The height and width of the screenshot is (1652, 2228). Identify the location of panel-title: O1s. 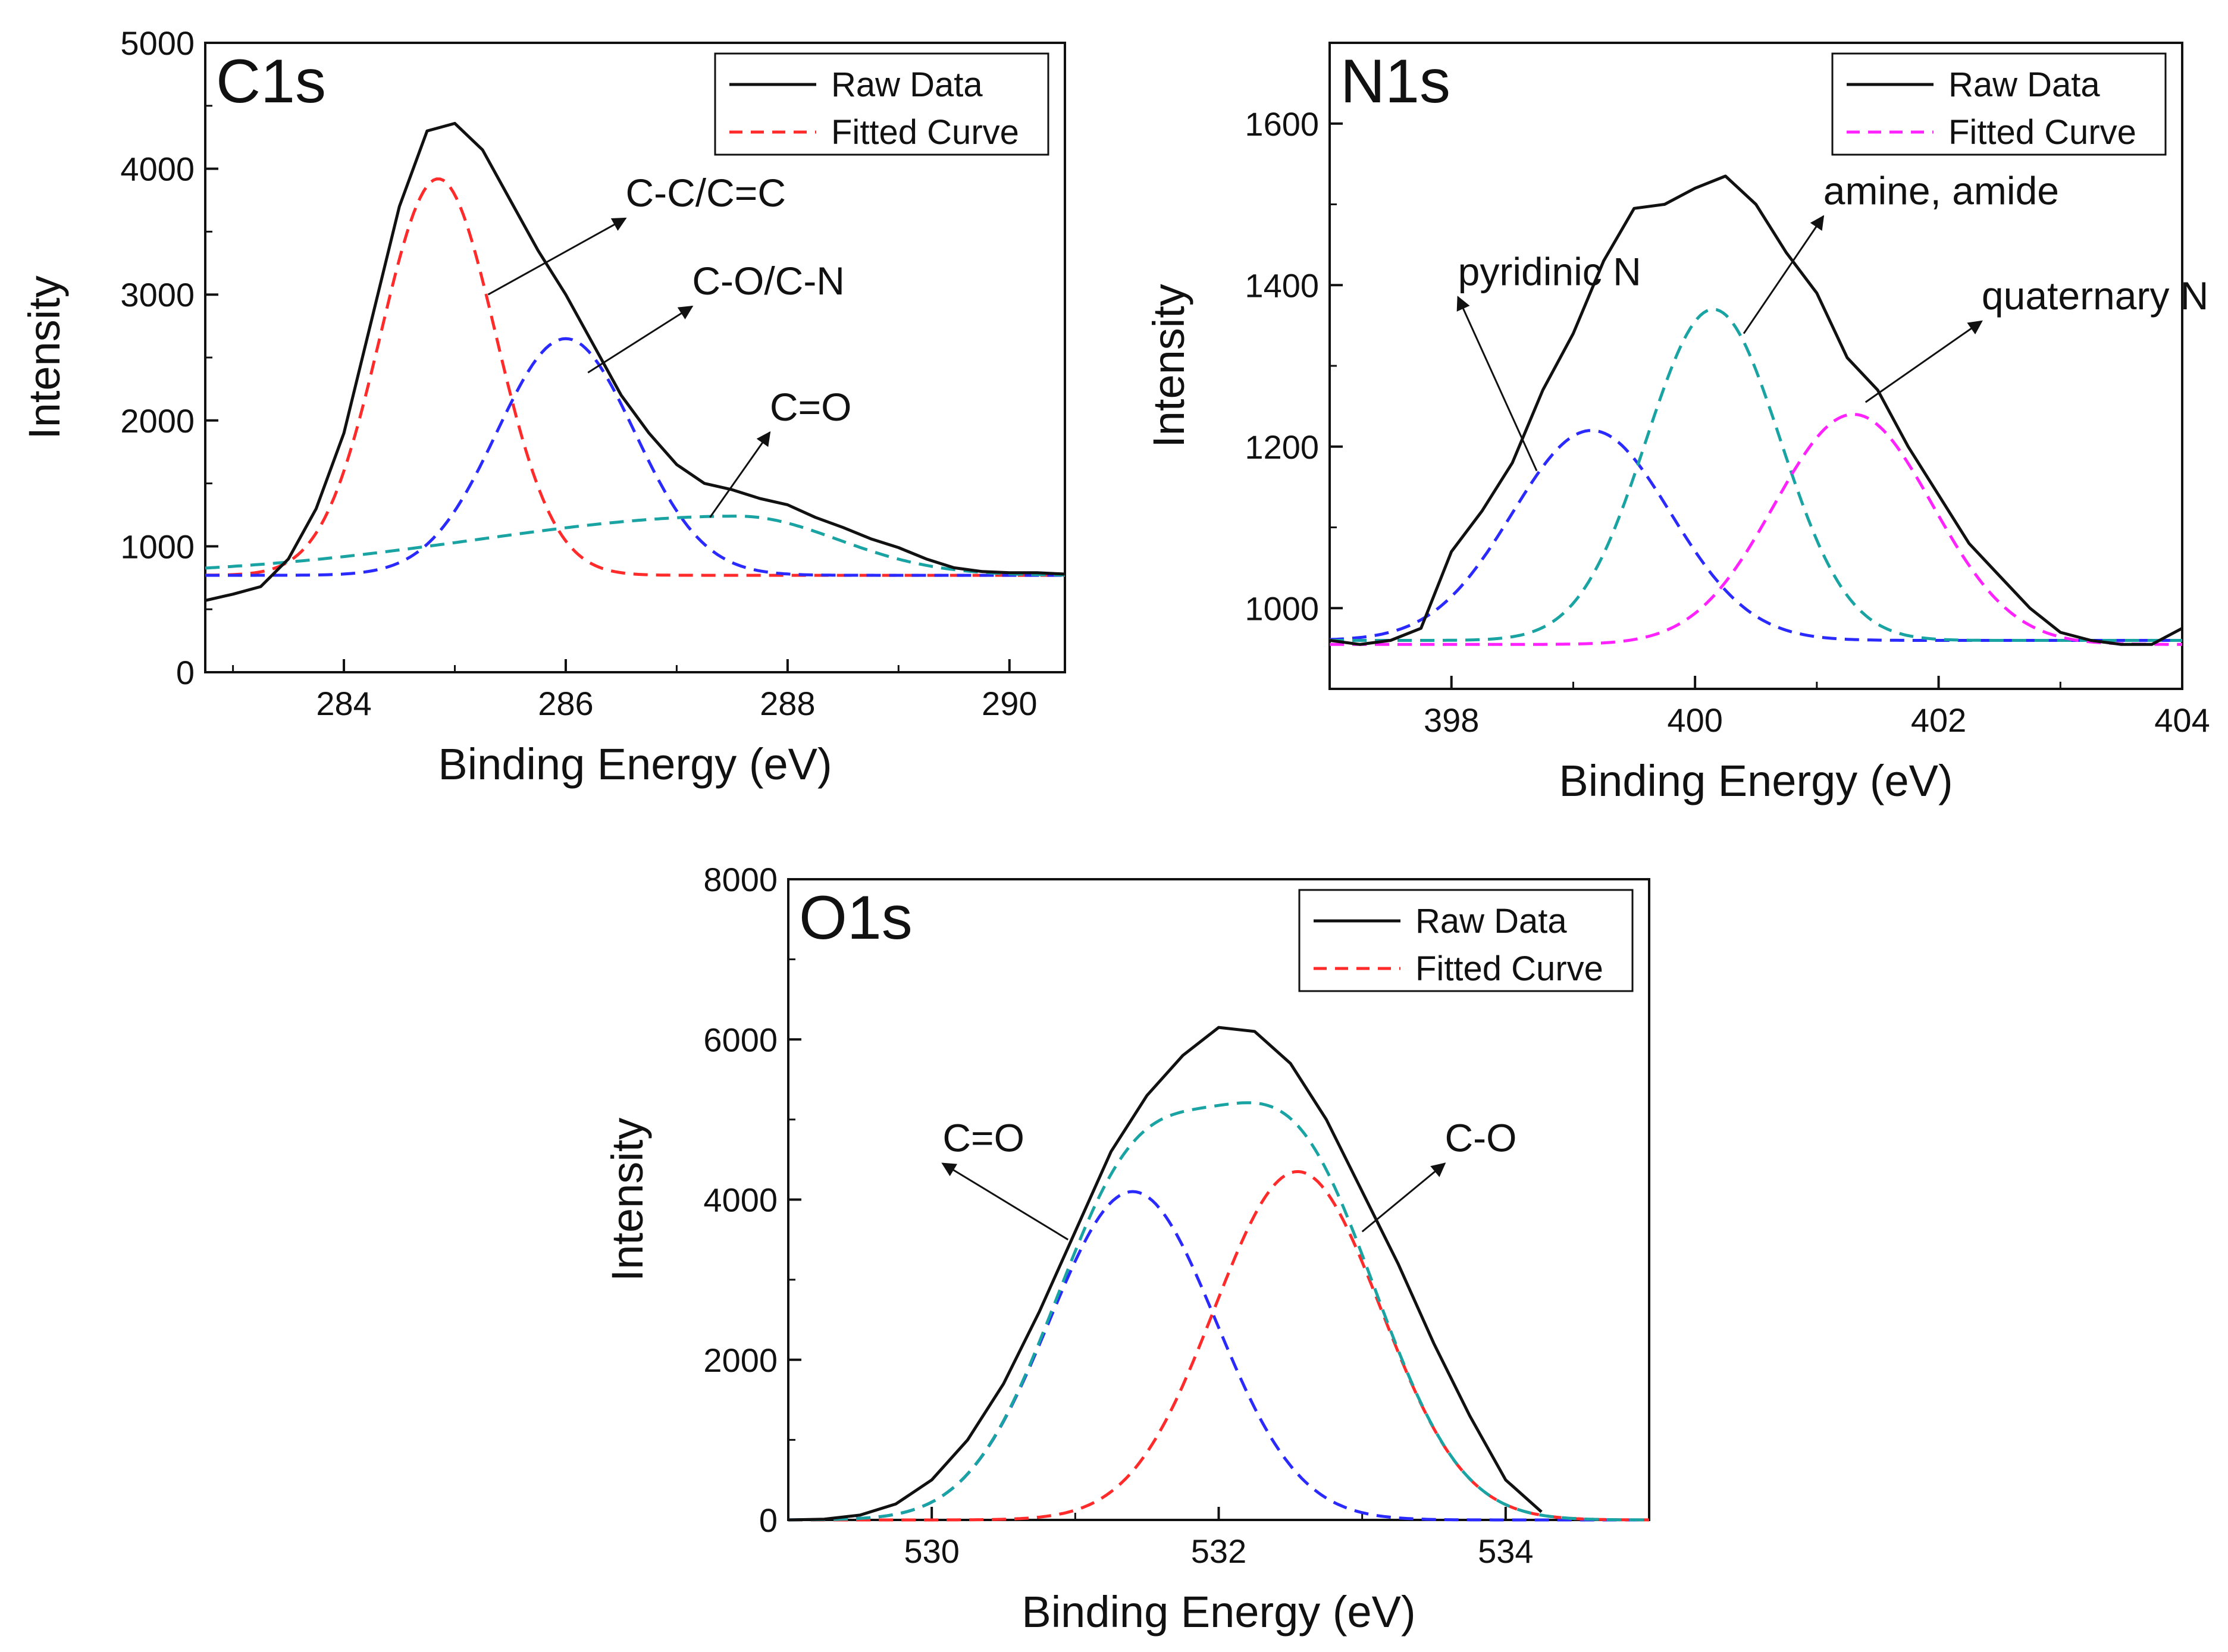
(856, 917).